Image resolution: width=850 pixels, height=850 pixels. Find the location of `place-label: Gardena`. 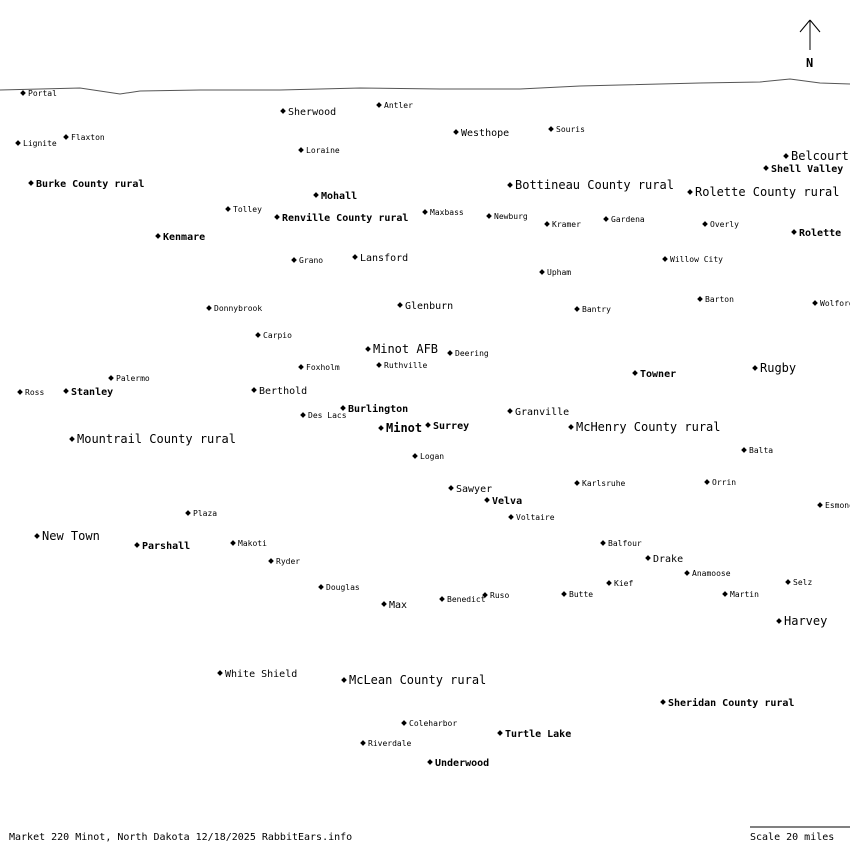

place-label: Gardena is located at coordinates (624, 220).